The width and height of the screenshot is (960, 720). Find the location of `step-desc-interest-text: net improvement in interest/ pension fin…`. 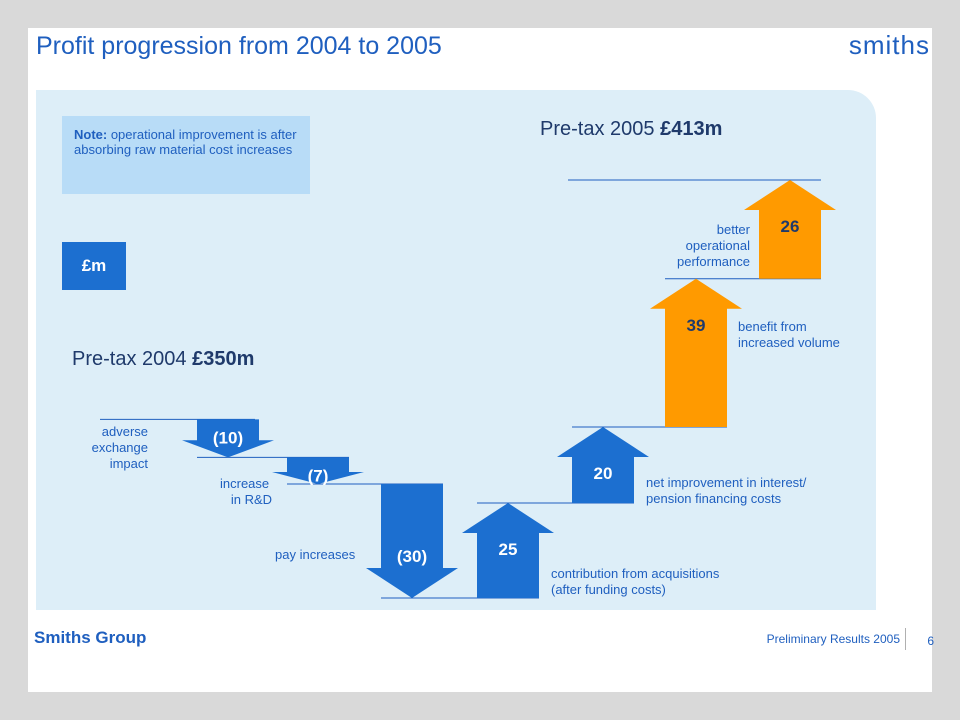

step-desc-interest-text: net improvement in interest/ pension fin… is located at coordinates (726, 490).